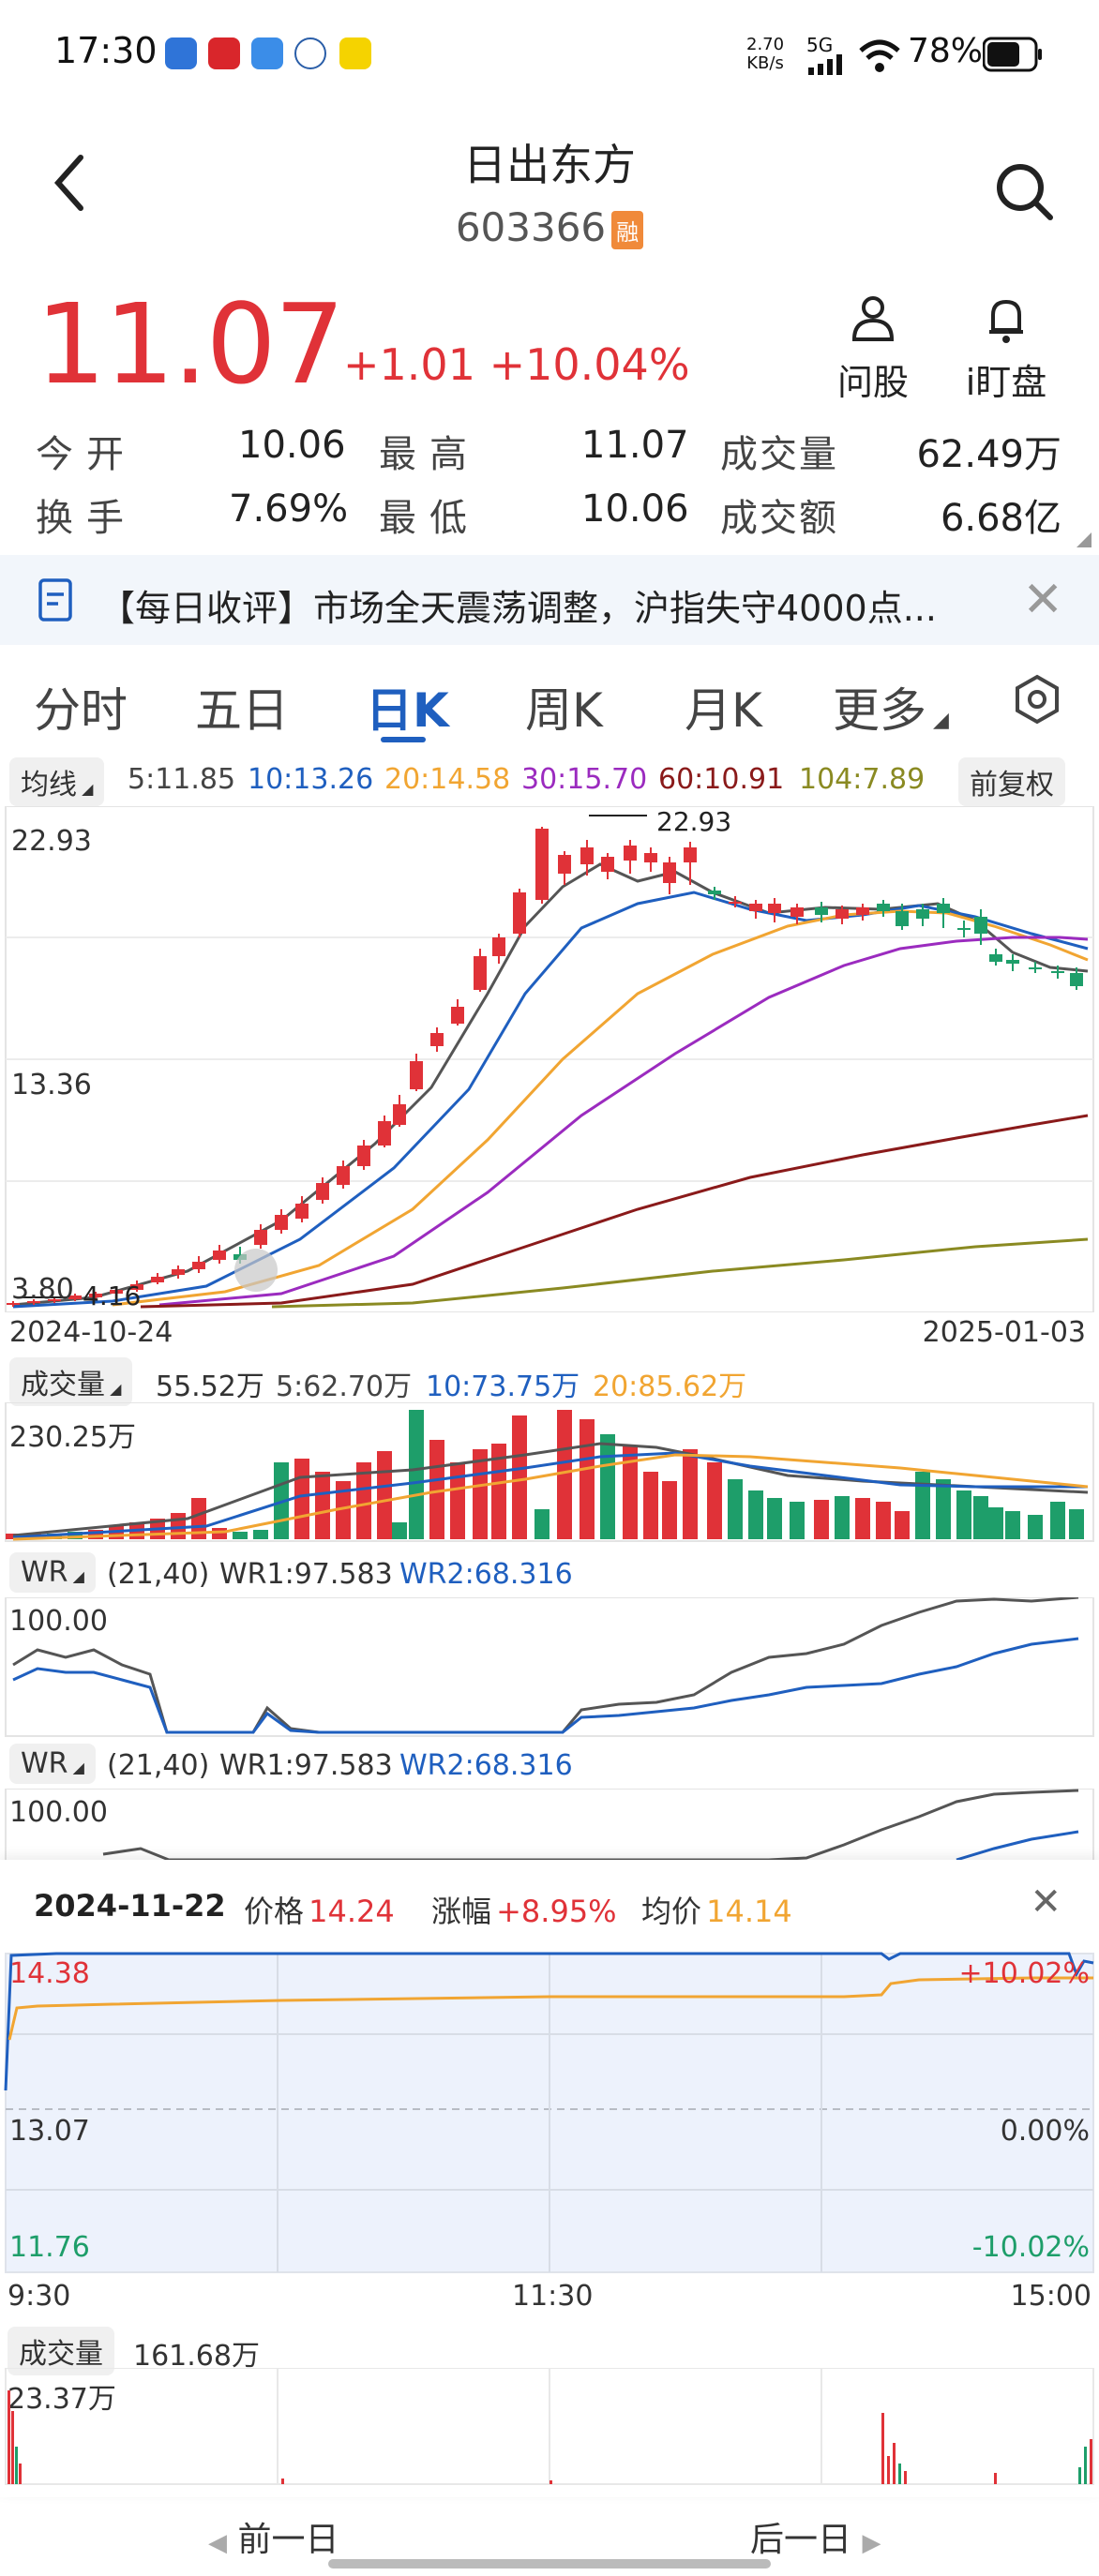 The width and height of the screenshot is (1099, 2576). What do you see at coordinates (1037, 700) in the screenshot?
I see `settings-icon` at bounding box center [1037, 700].